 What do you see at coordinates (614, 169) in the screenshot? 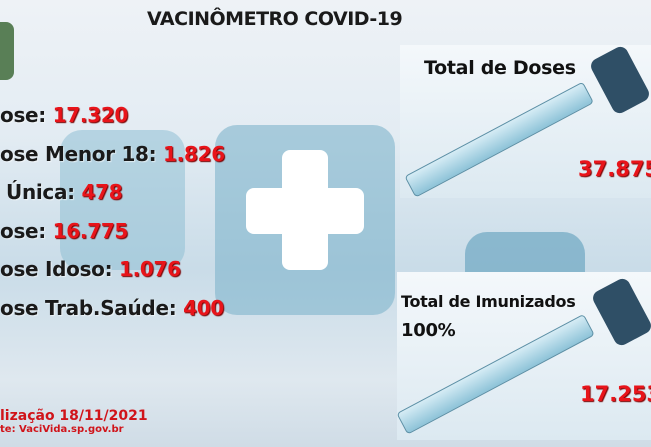
I see `total-doses-value: 37.875` at bounding box center [614, 169].